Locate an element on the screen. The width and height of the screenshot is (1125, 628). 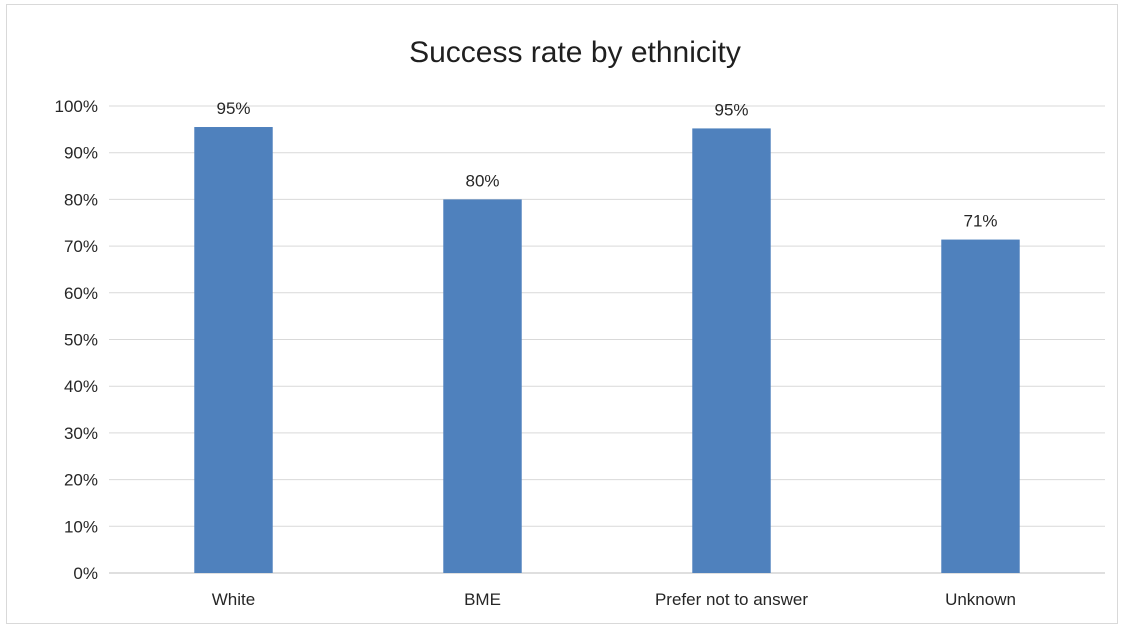
y-tick-label: 50% is located at coordinates (81, 340).